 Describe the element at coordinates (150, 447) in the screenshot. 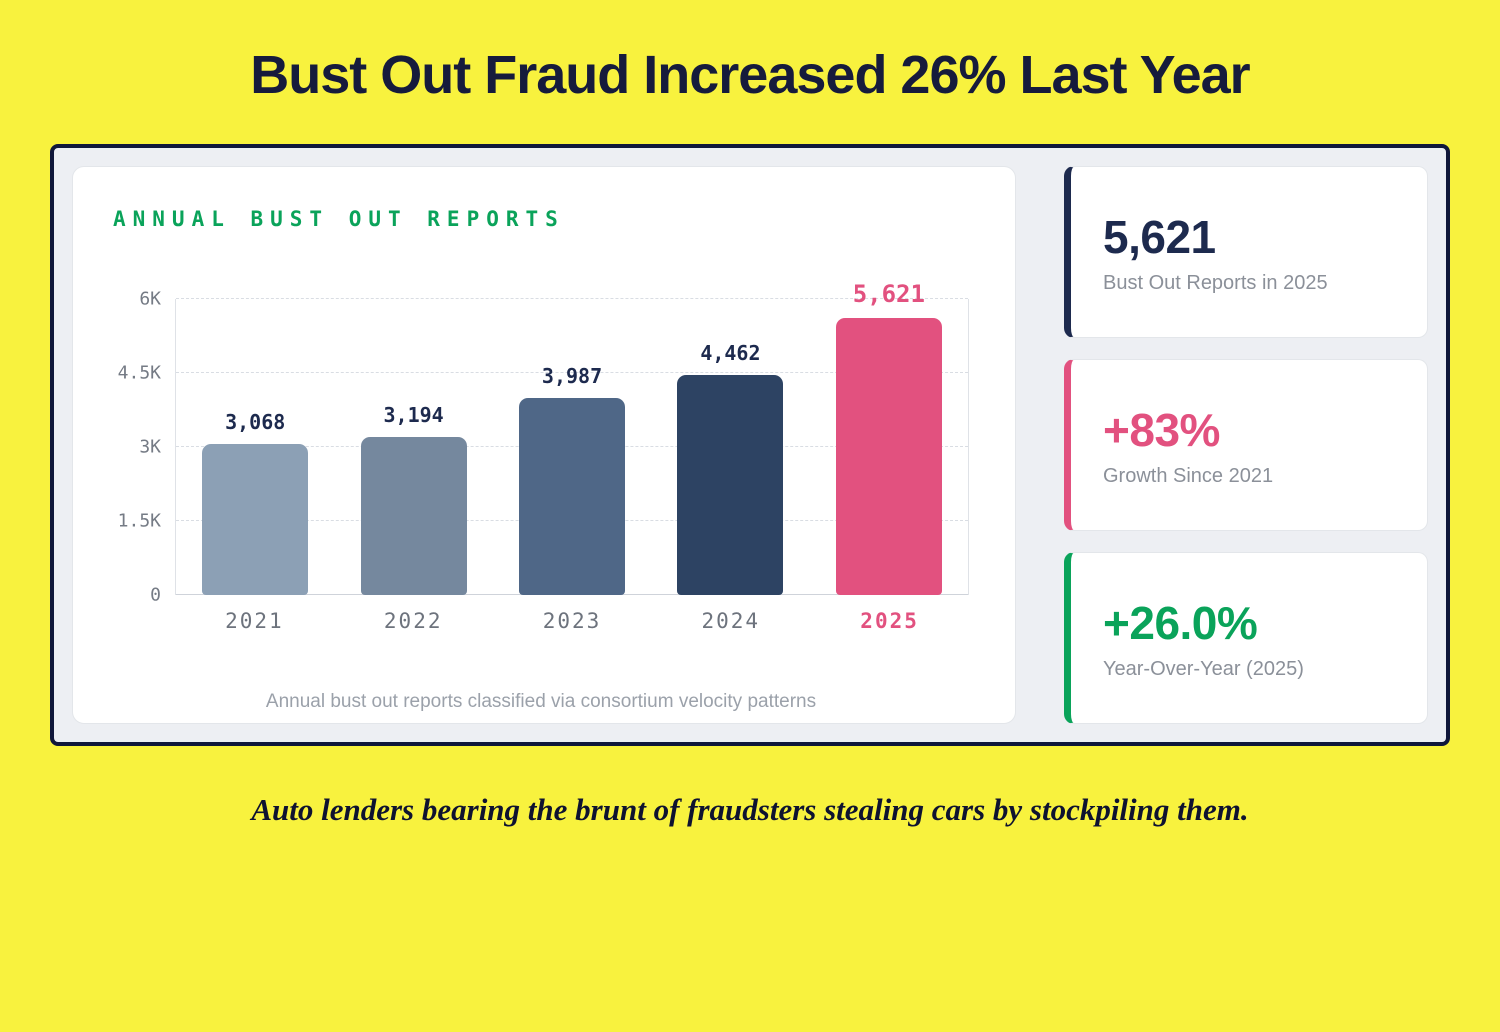

I see `y-tick-label: 3K` at that location.